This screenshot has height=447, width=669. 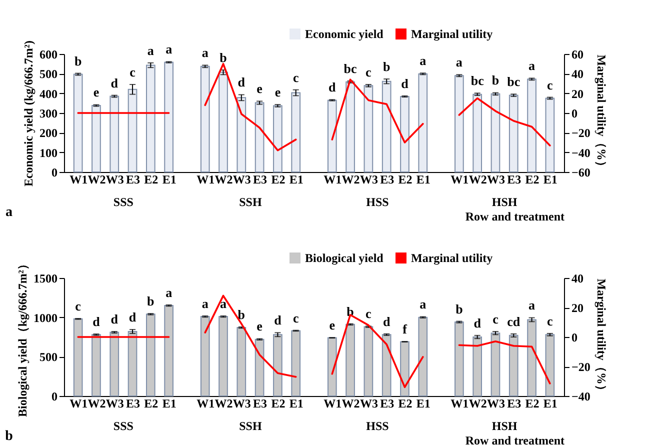 I want to click on y-tick-label: 600, so click(x=49, y=55).